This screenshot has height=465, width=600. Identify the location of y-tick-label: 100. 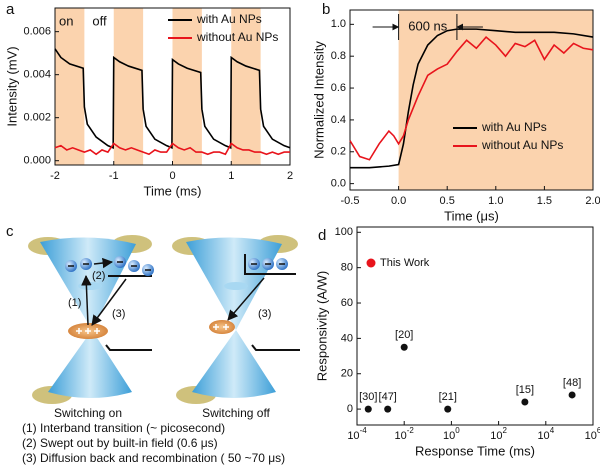
(344, 232).